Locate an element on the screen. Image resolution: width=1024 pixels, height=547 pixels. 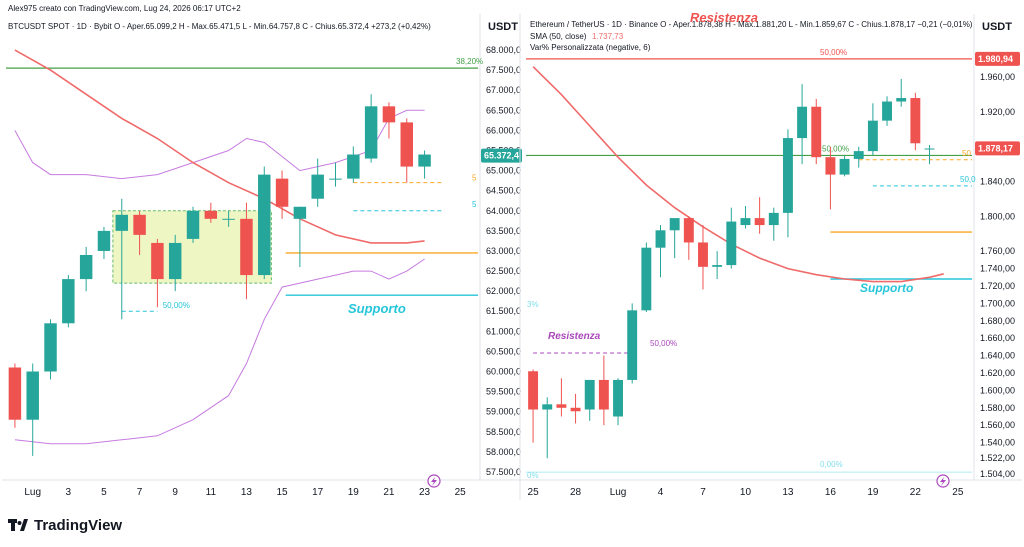
btc-lightning-icon-bolt is located at coordinates (434, 481).